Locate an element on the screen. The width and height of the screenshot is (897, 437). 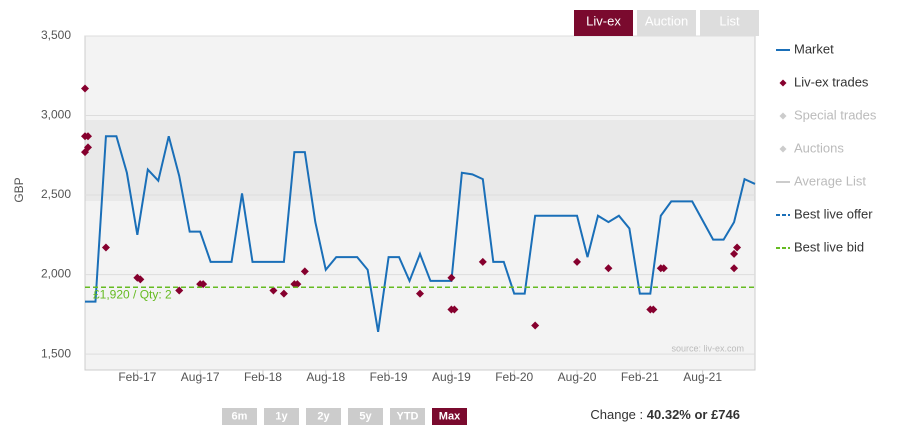
tab-label: Liv-ex is located at coordinates (603, 20).